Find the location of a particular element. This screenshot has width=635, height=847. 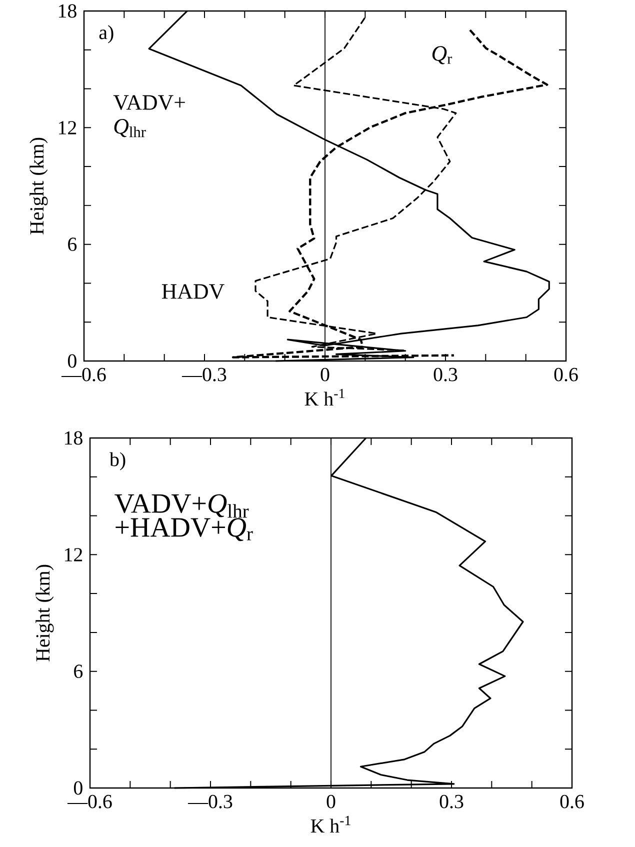

legend-label: VADV+Q$_{lhr}$ +HADV+Q$_{r}$ is located at coordinates (183, 518).